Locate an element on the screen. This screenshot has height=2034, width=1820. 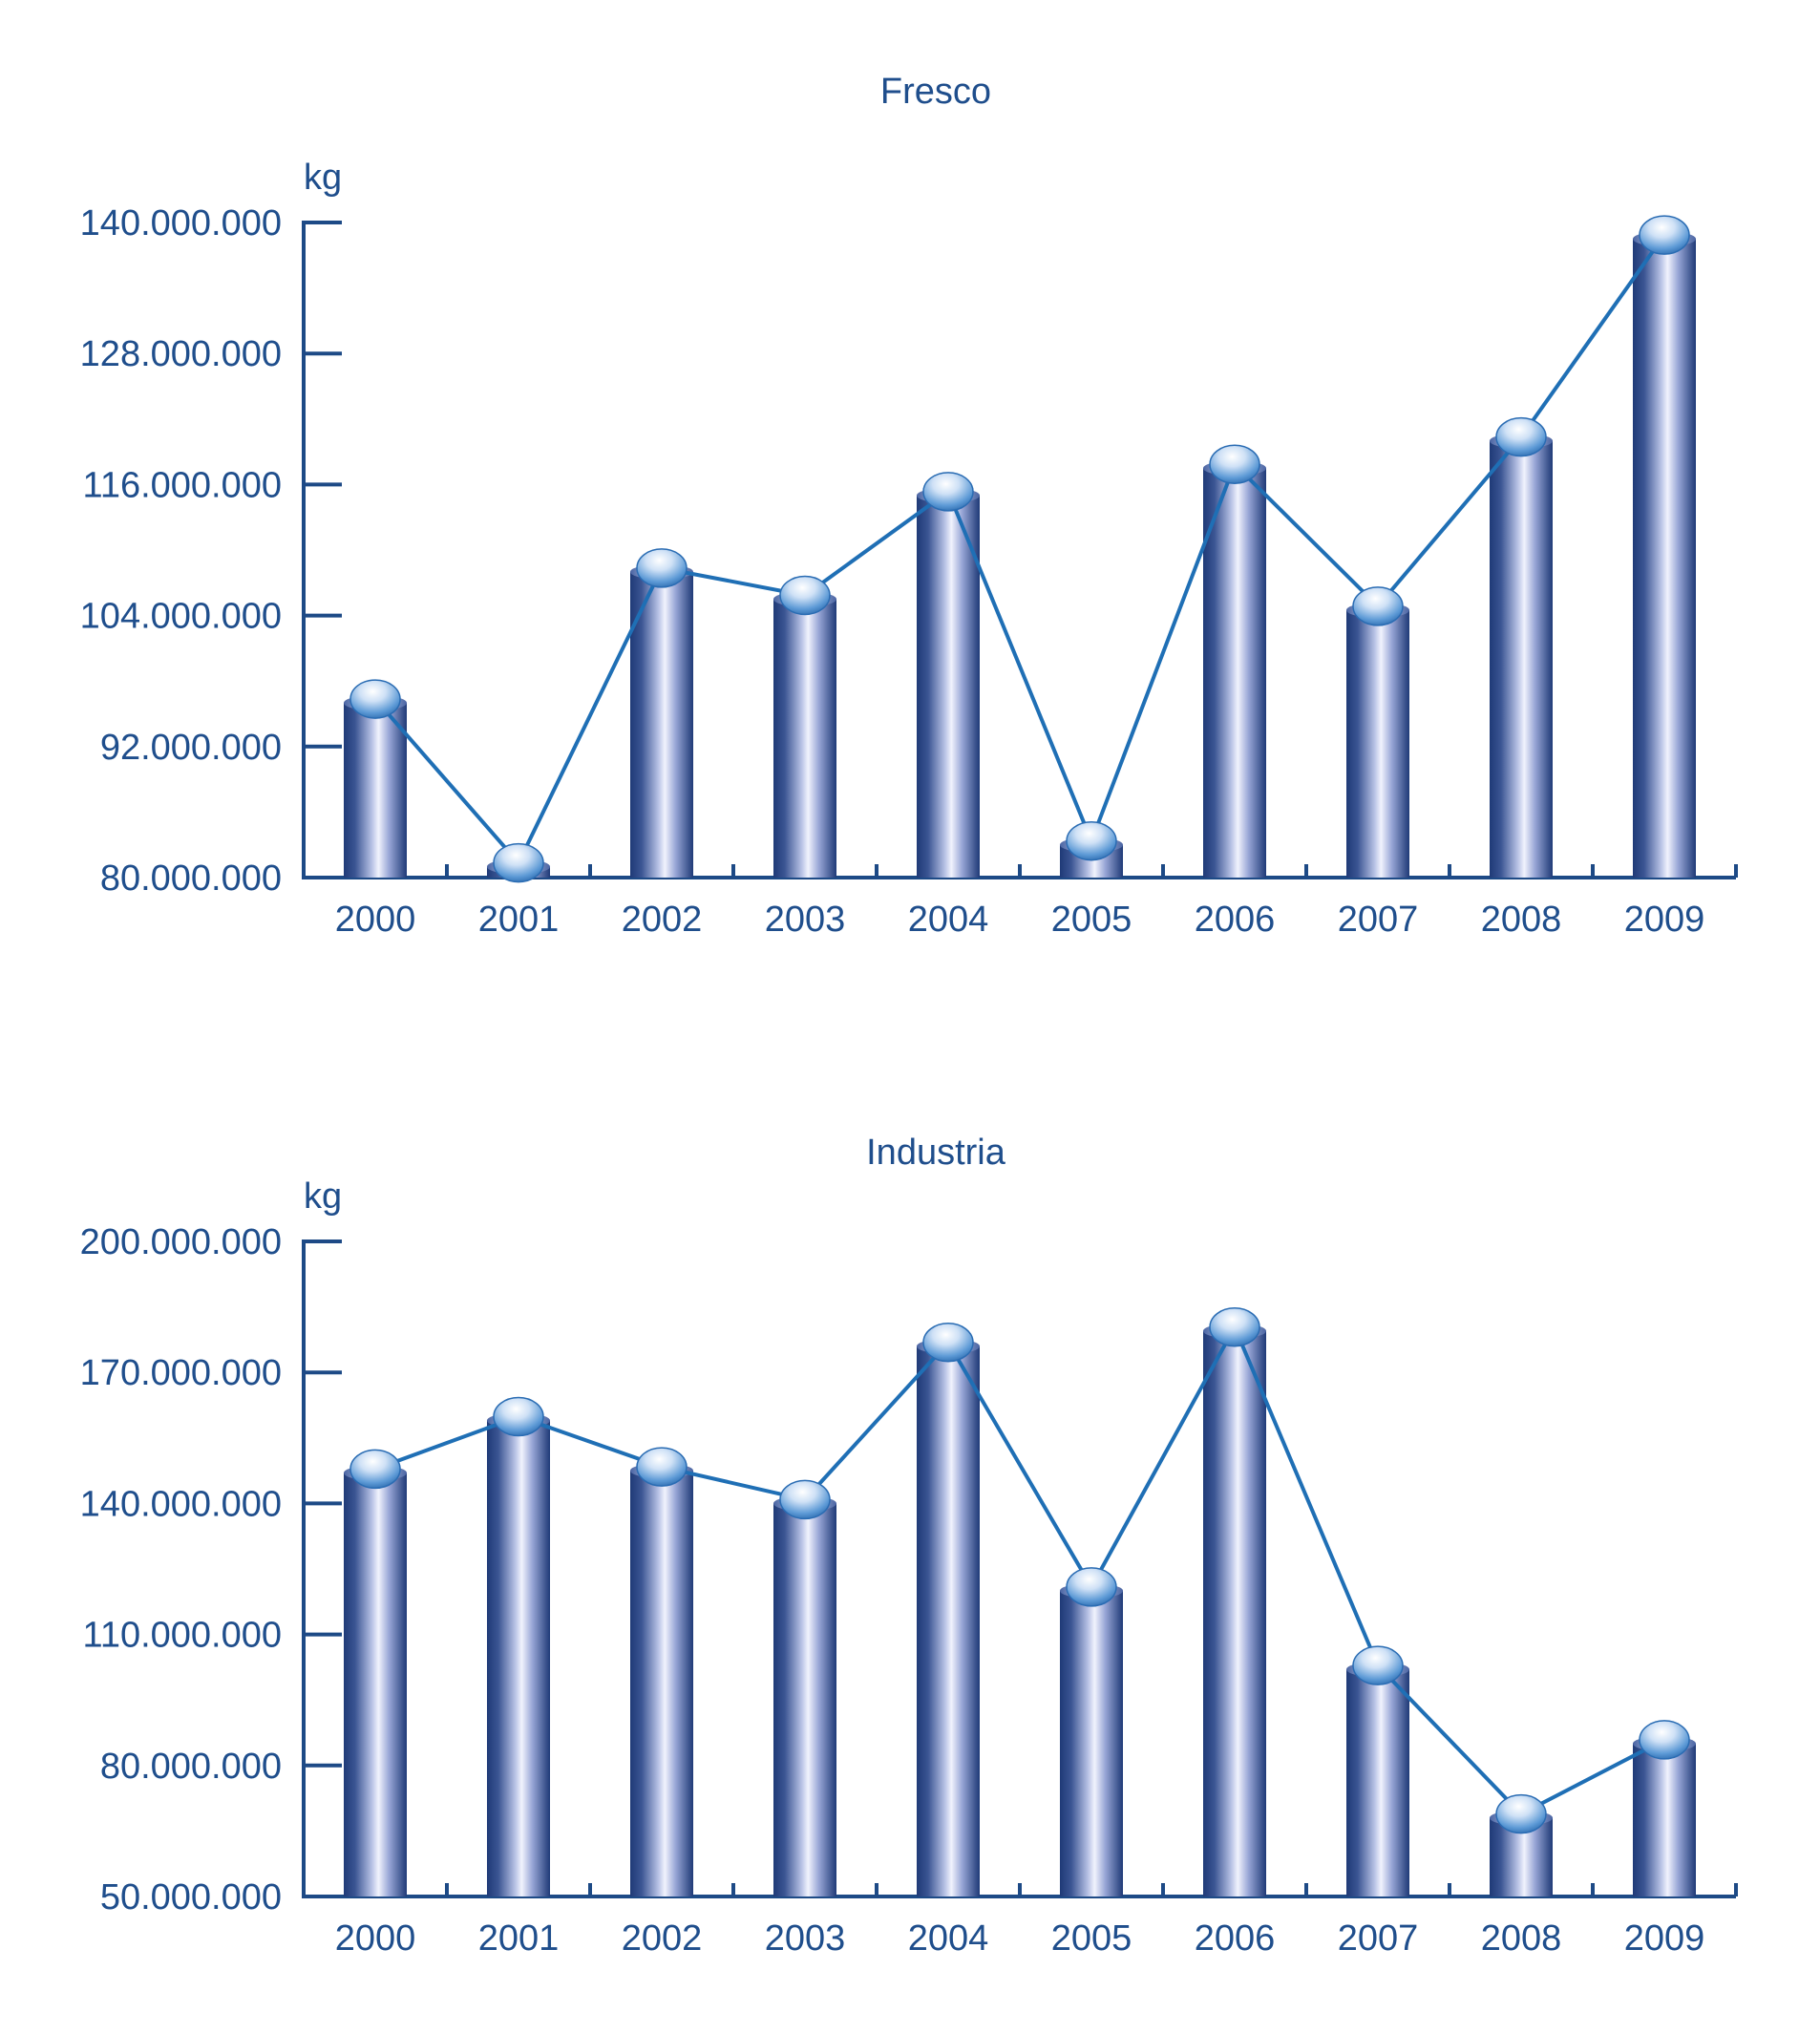
y-tick-label: 50.000.000 is located at coordinates (191, 1897).